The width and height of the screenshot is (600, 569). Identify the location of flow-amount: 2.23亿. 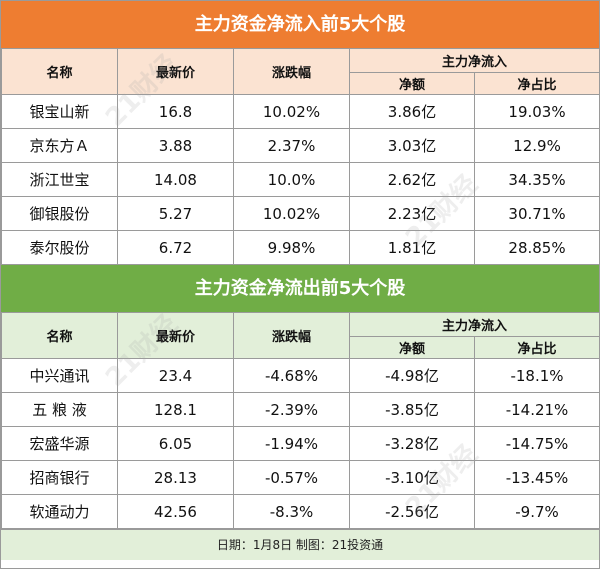
(412, 213).